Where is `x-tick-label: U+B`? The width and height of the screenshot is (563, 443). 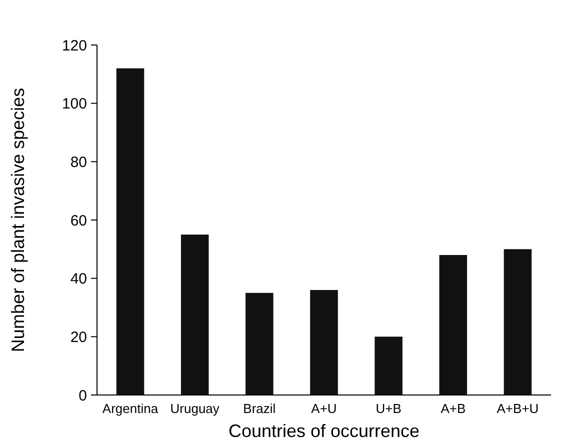 x-tick-label: U+B is located at coordinates (389, 408).